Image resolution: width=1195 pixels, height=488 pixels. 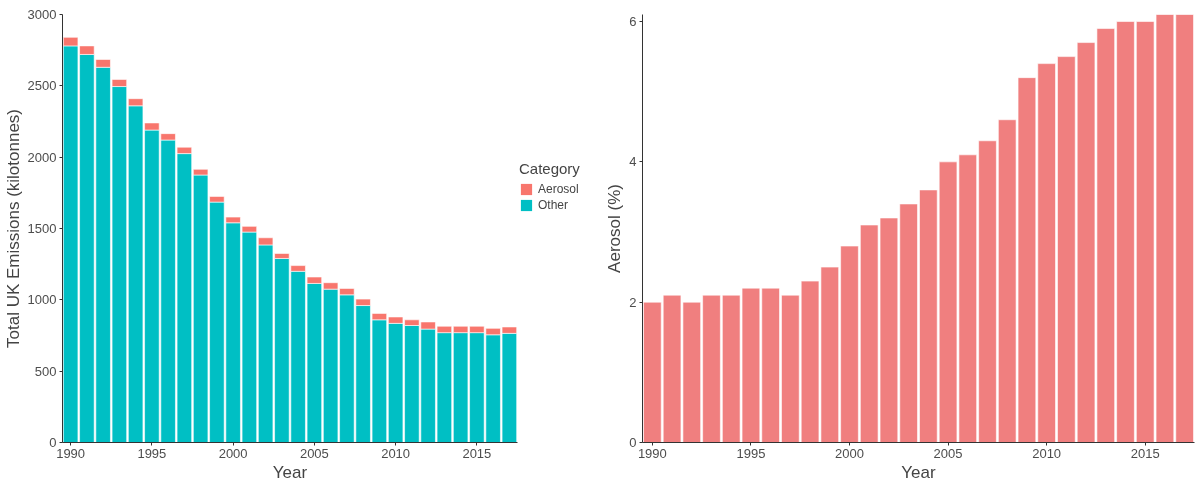 I want to click on y-tick-label: 2500, so click(x=42, y=86).